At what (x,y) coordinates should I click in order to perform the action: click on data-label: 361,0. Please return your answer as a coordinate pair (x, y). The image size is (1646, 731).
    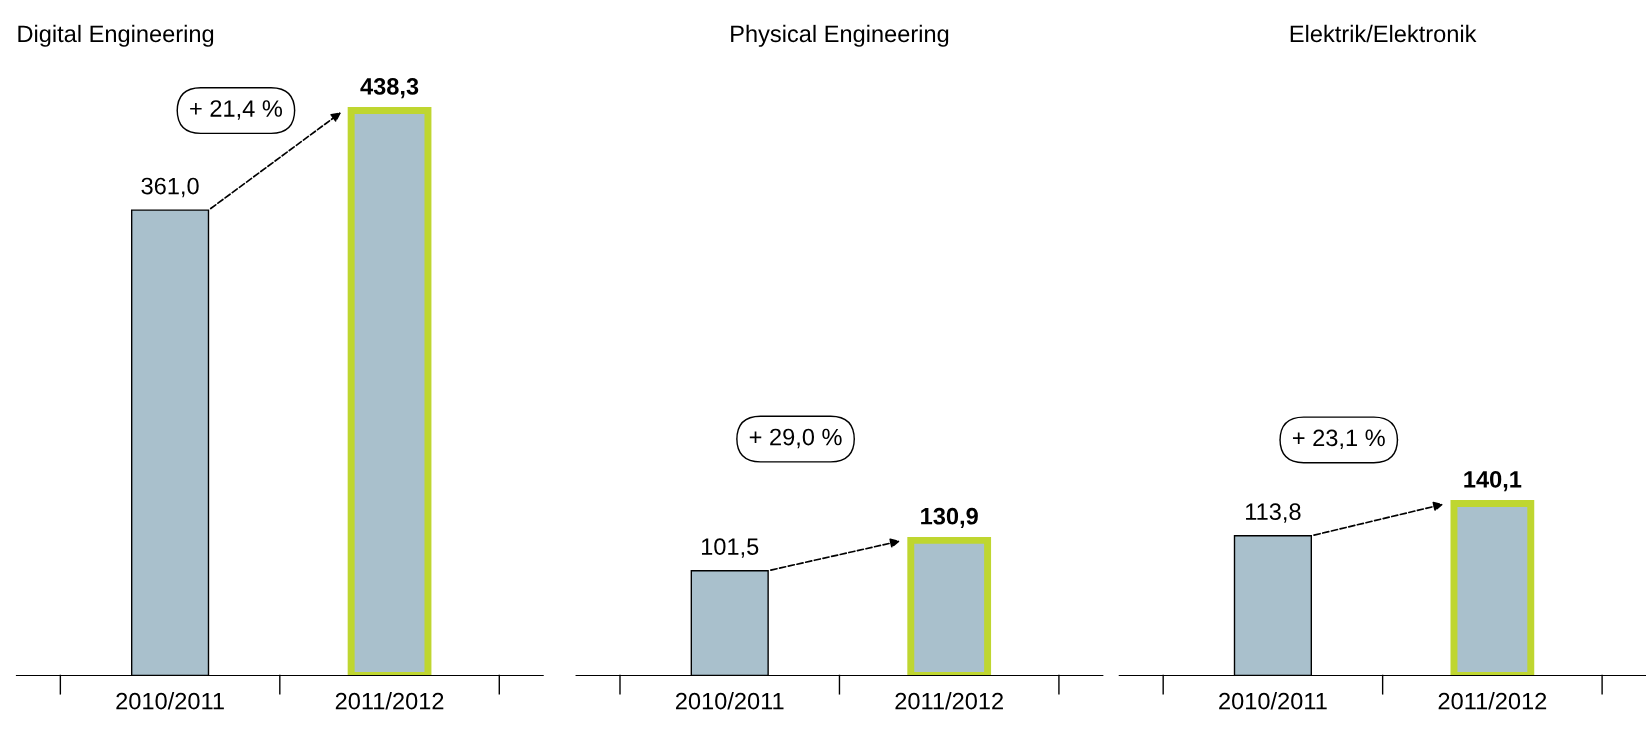
    Looking at the image, I should click on (170, 187).